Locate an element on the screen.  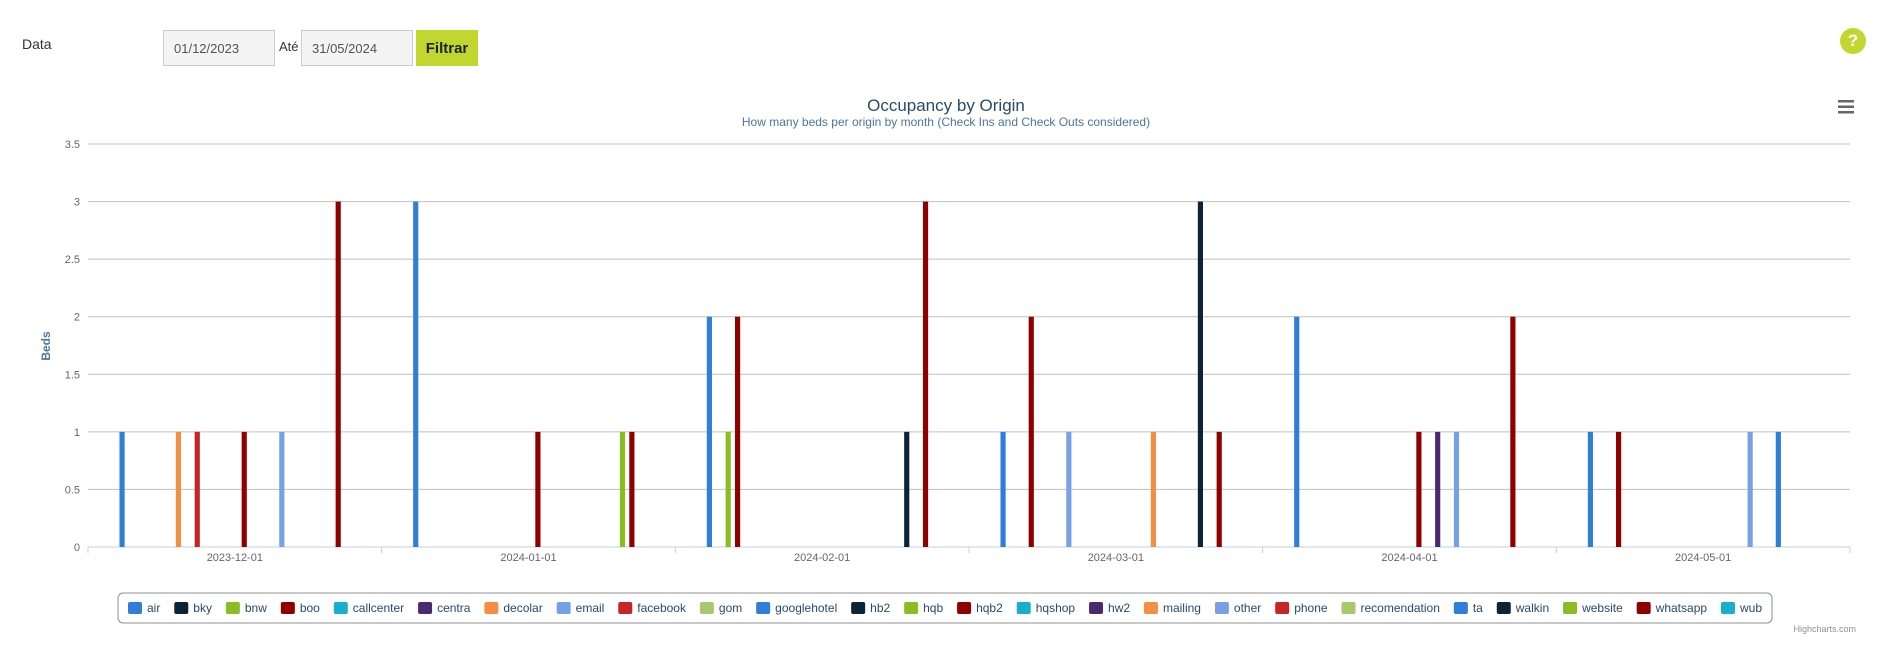
legend-item-googlehotel: googlehotel is located at coordinates (796, 608).